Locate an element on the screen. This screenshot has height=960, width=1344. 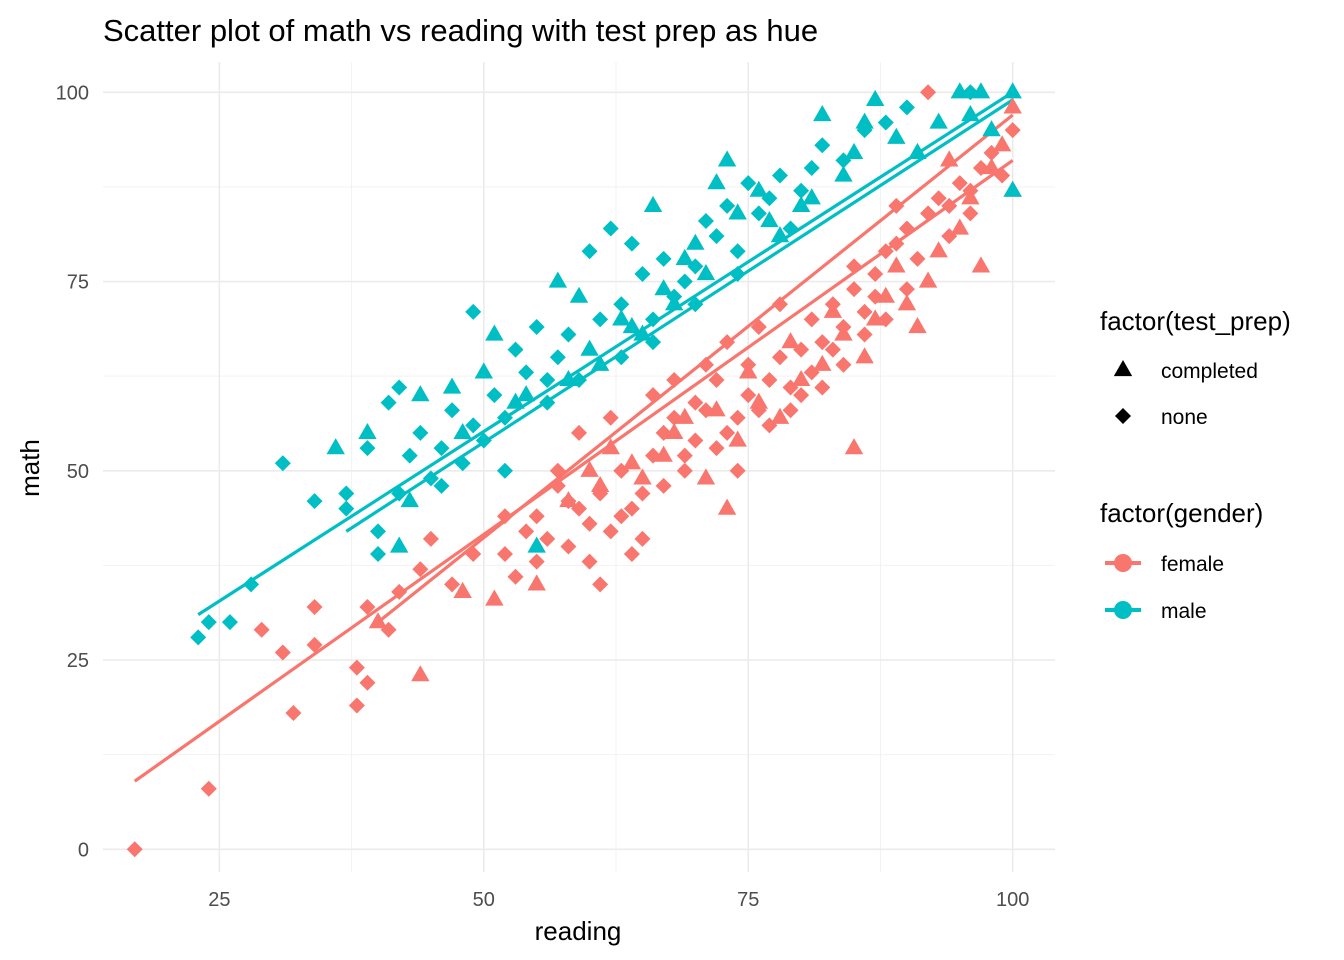
x-tick-label: 25 is located at coordinates (219, 900).